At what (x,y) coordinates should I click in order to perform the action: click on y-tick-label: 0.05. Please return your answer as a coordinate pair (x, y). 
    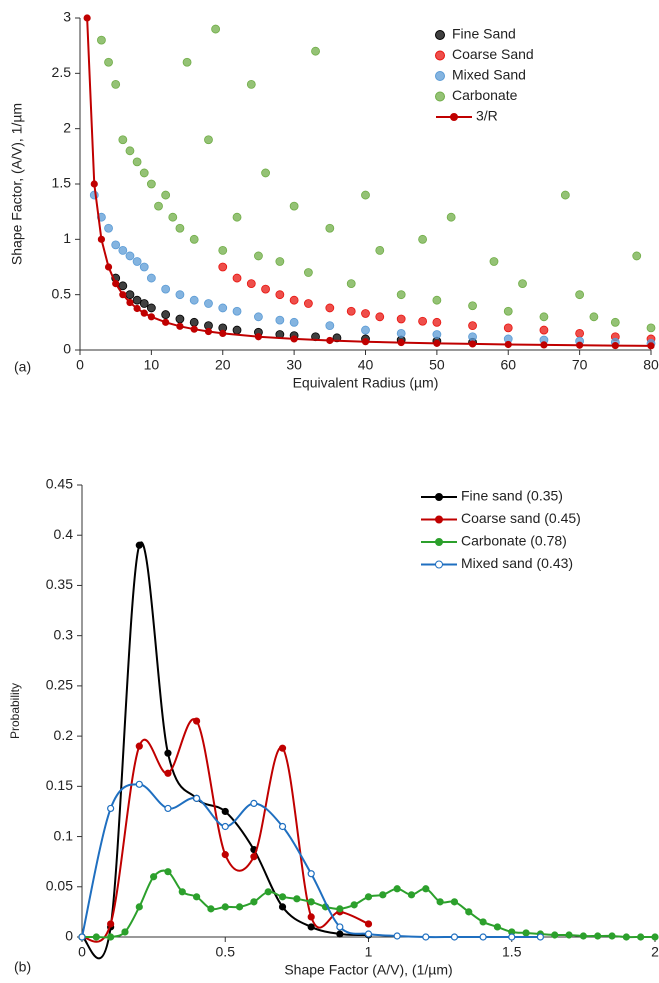
    Looking at the image, I should click on (59, 885).